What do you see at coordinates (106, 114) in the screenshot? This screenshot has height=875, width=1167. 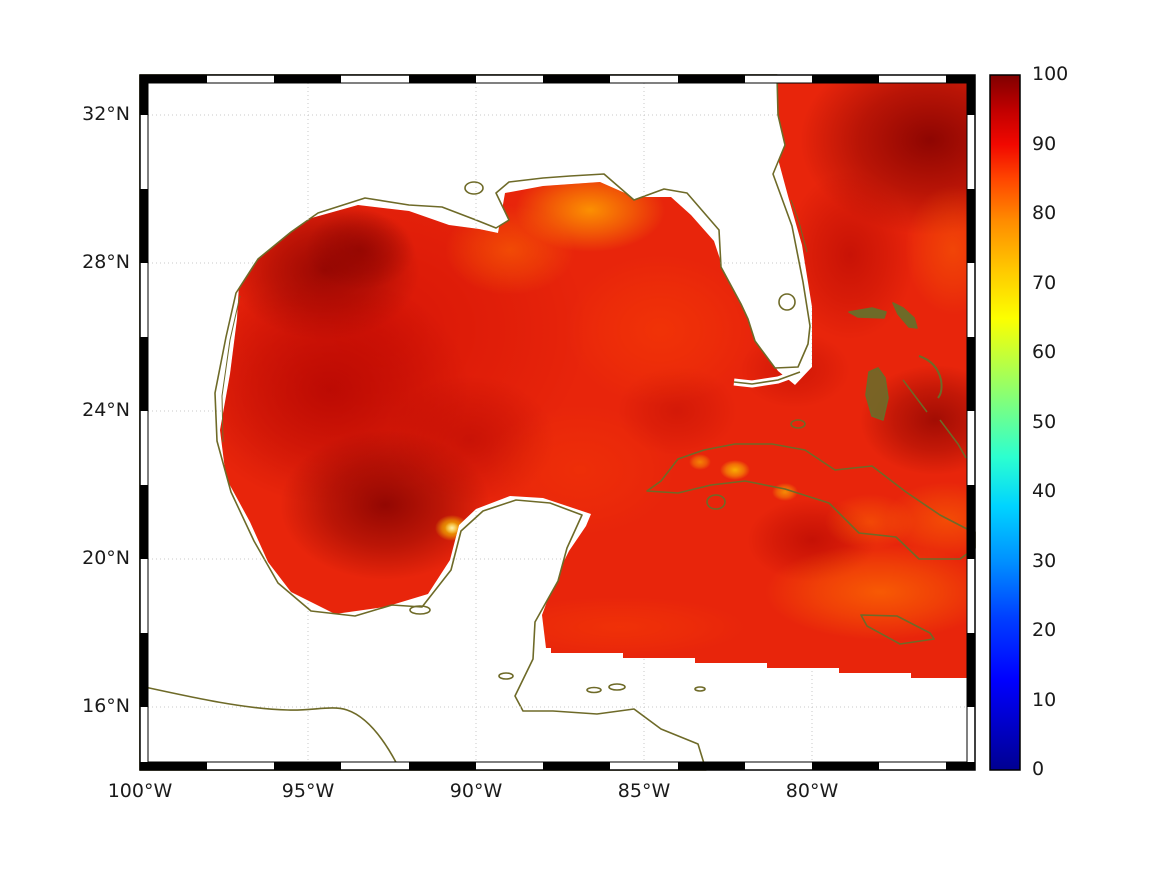 I see `lat-tick-32n: 32°N` at bounding box center [106, 114].